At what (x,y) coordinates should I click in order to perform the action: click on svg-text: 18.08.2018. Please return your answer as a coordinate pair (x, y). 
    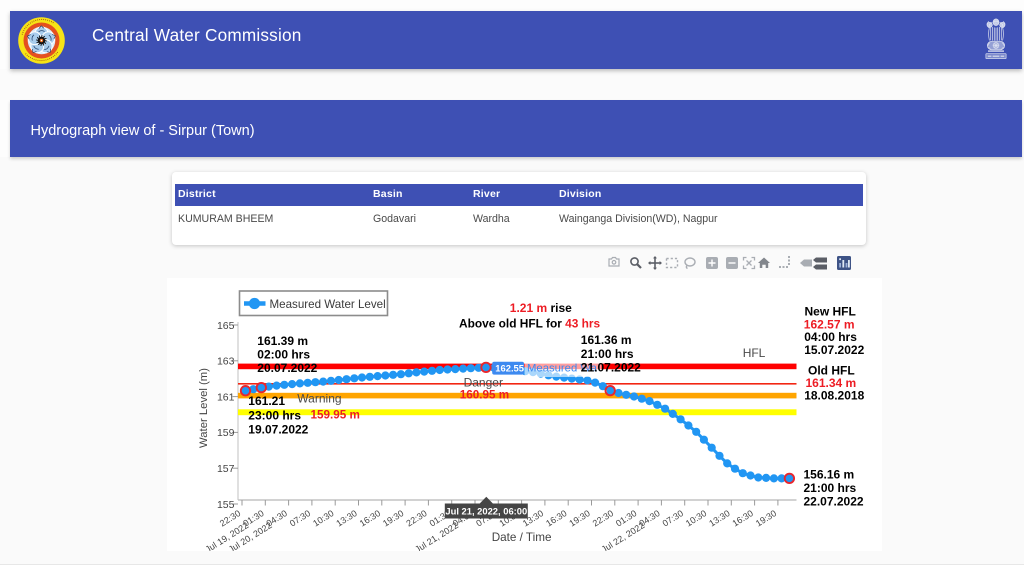
    Looking at the image, I should click on (834, 396).